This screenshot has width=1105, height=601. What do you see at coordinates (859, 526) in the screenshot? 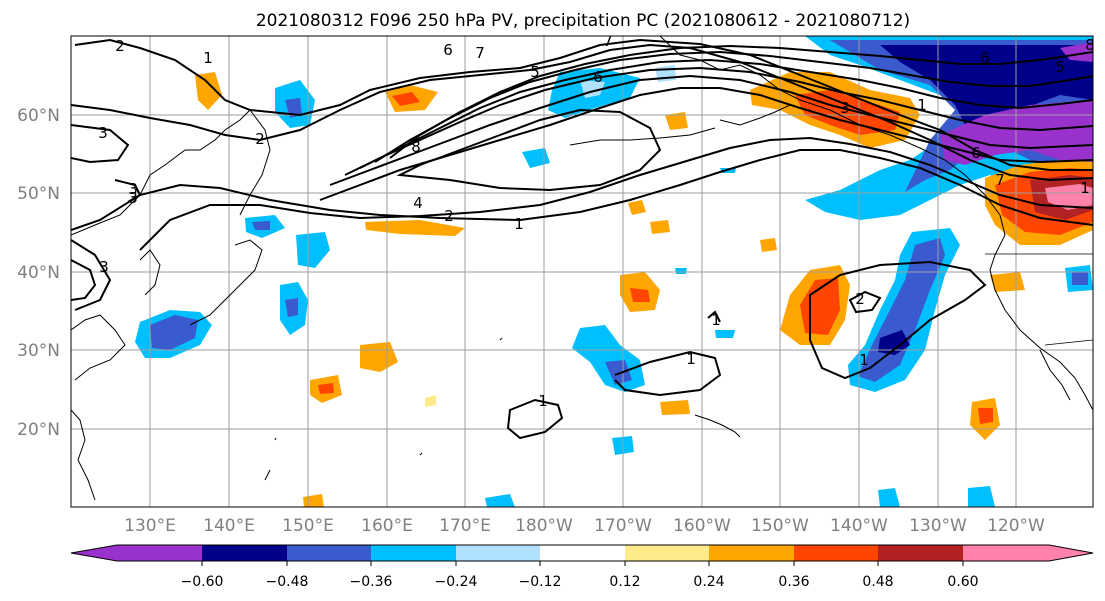
I see `lon-label: 140°W` at bounding box center [859, 526].